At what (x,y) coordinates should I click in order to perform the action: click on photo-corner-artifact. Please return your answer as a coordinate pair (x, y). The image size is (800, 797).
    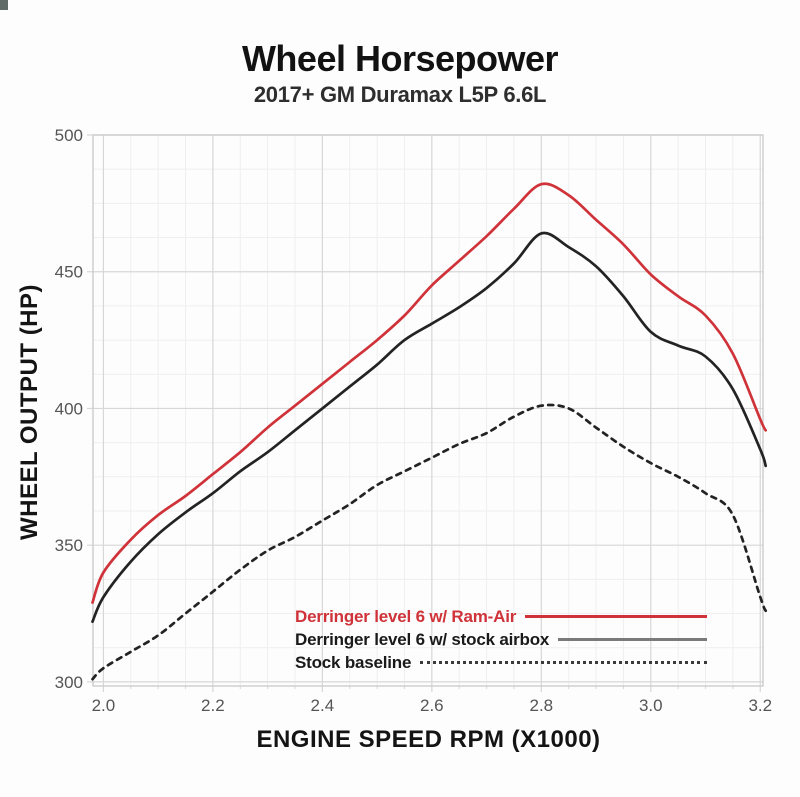
    Looking at the image, I should click on (4, 5).